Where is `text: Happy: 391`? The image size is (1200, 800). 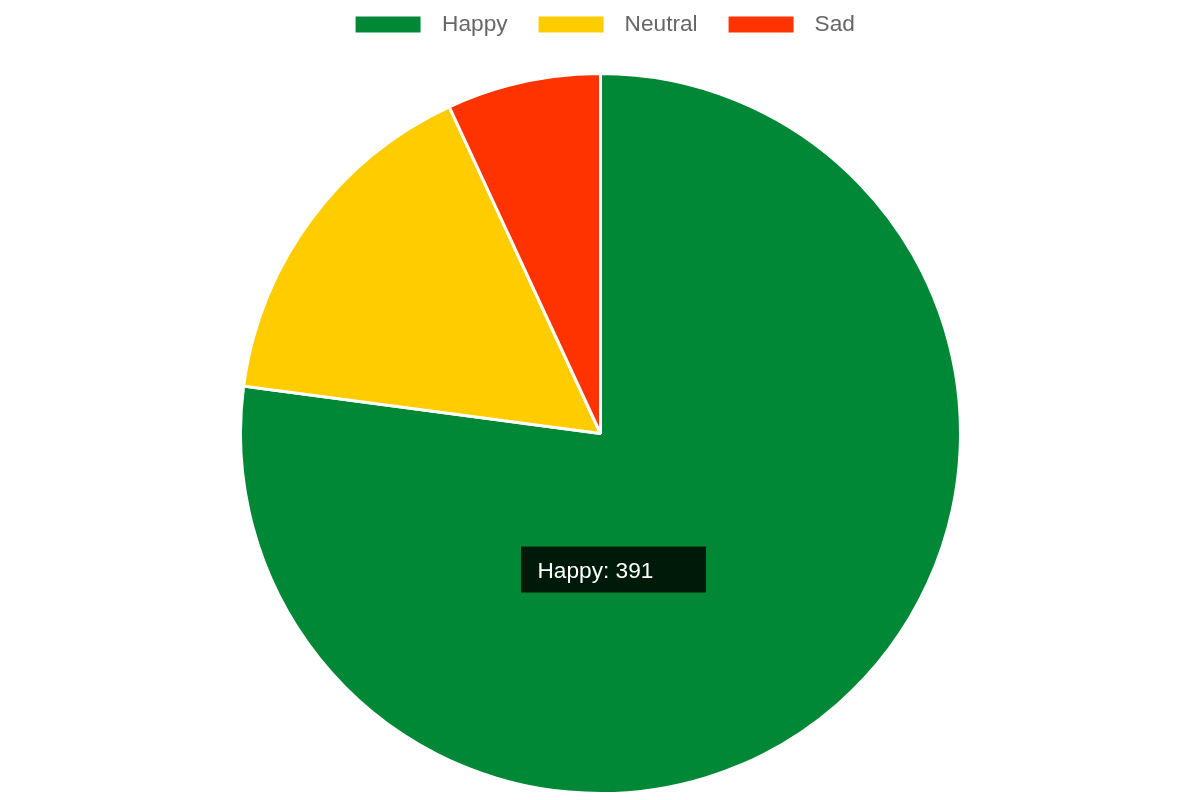
text: Happy: 391 is located at coordinates (595, 569).